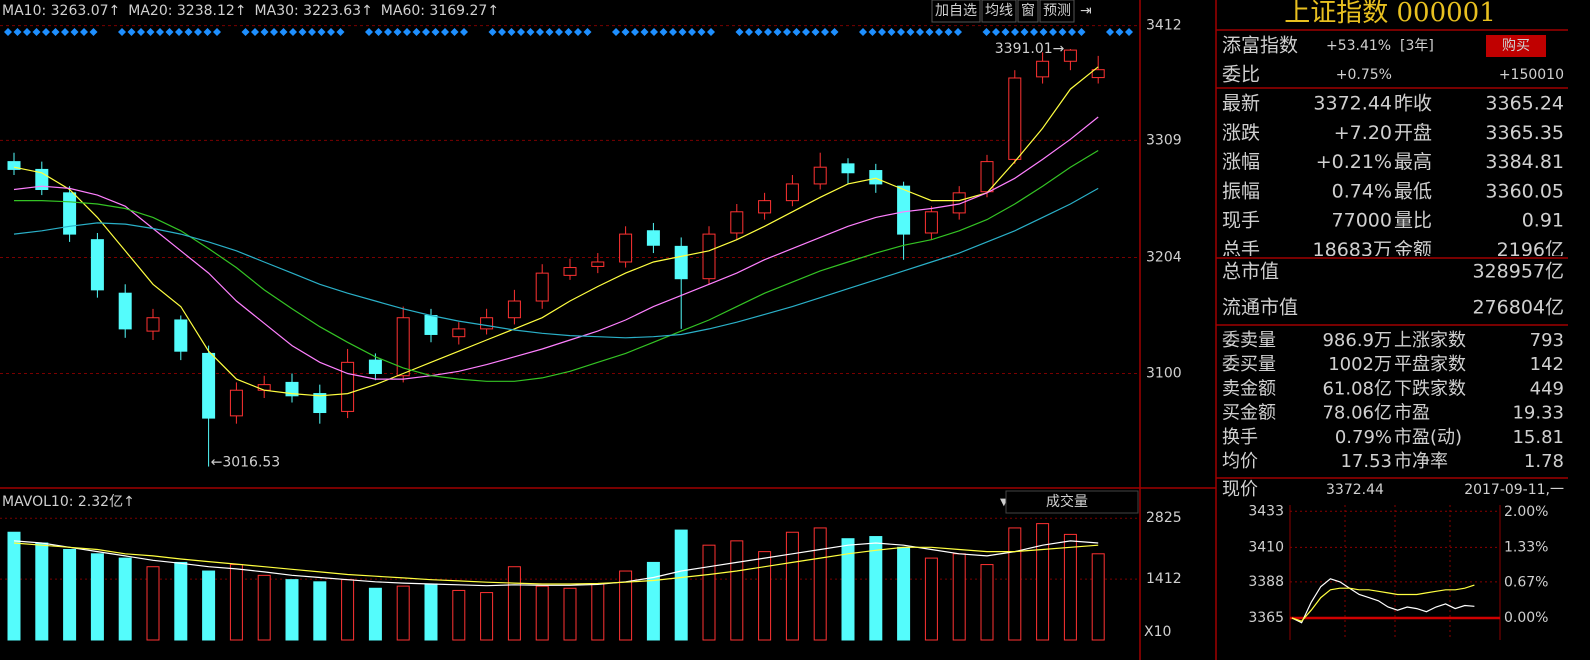 Image resolution: width=1590 pixels, height=660 pixels. I want to click on toolbar-button-label: 均线, so click(999, 11).